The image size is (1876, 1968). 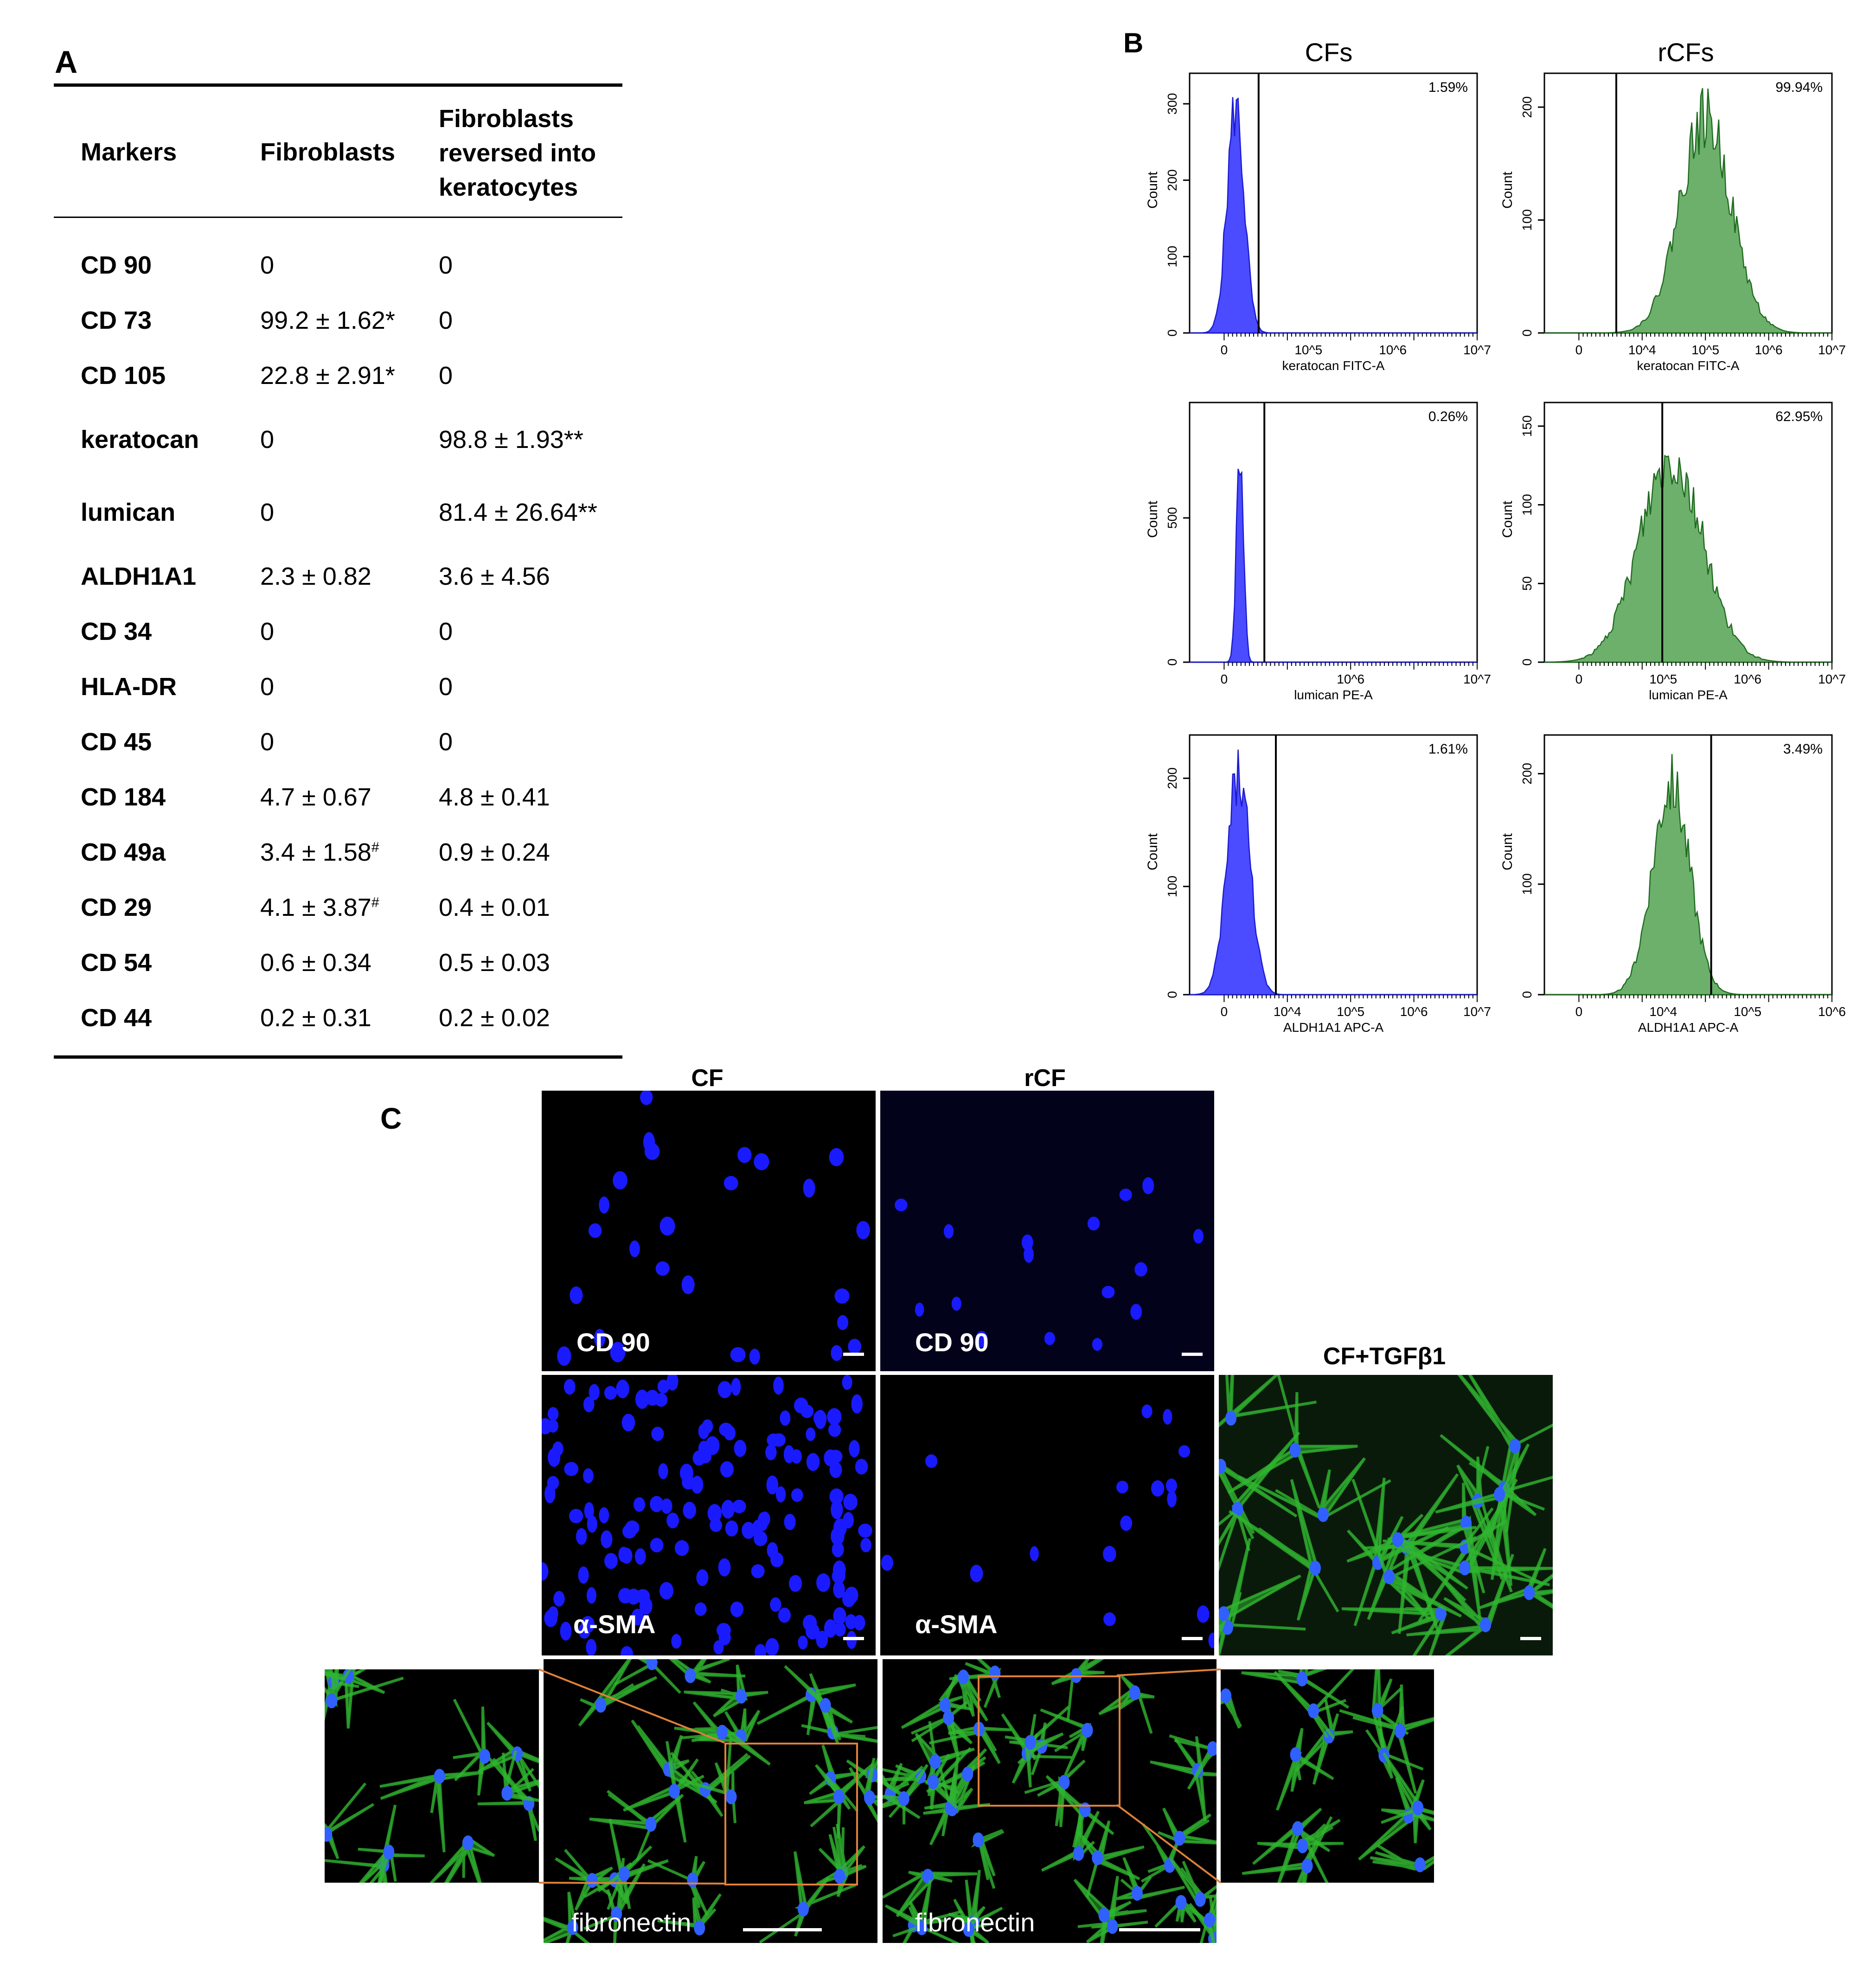 I want to click on scale-bar, so click(x=782, y=1930).